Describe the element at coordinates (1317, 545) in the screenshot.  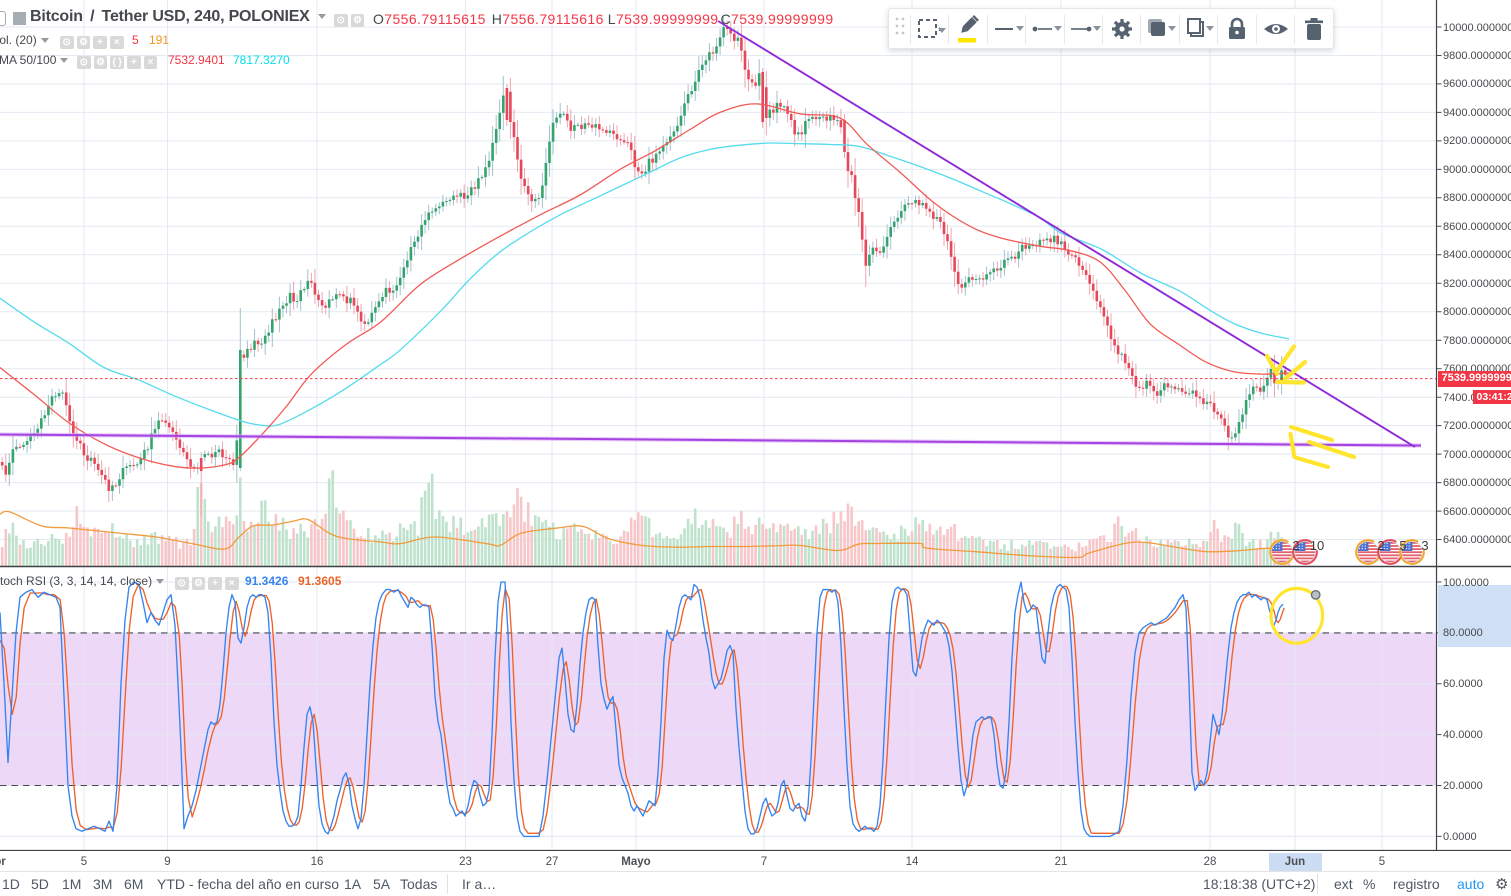
I see `svg-text: 10` at that location.